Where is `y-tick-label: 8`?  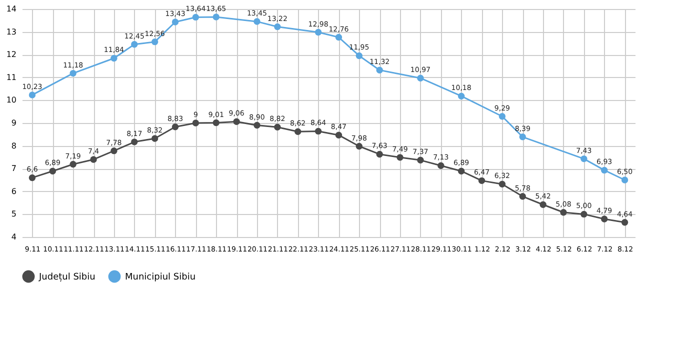 y-tick-label: 8 is located at coordinates (13, 145).